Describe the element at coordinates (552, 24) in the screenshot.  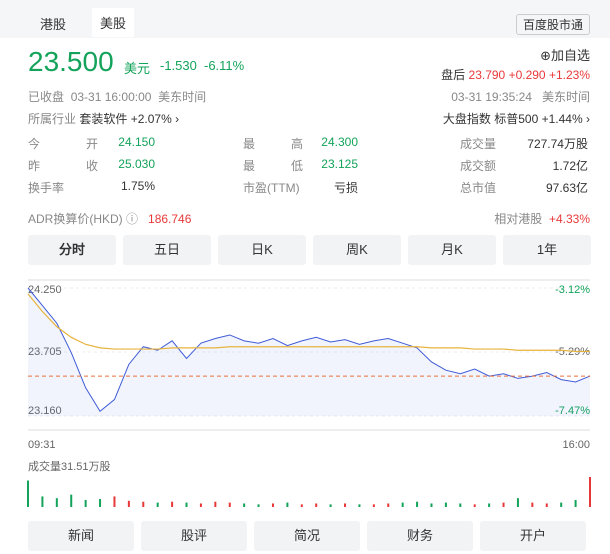
I see `app-button: 百度股市通` at that location.